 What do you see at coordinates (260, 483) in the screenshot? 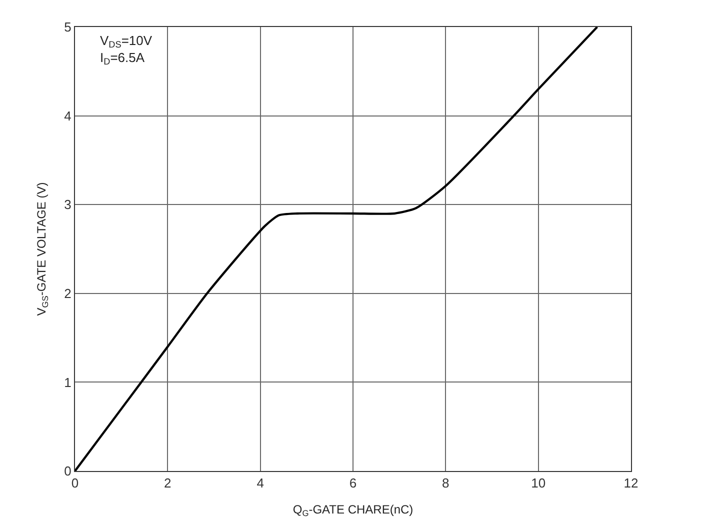
I see `x-tick-label: 4` at bounding box center [260, 483].